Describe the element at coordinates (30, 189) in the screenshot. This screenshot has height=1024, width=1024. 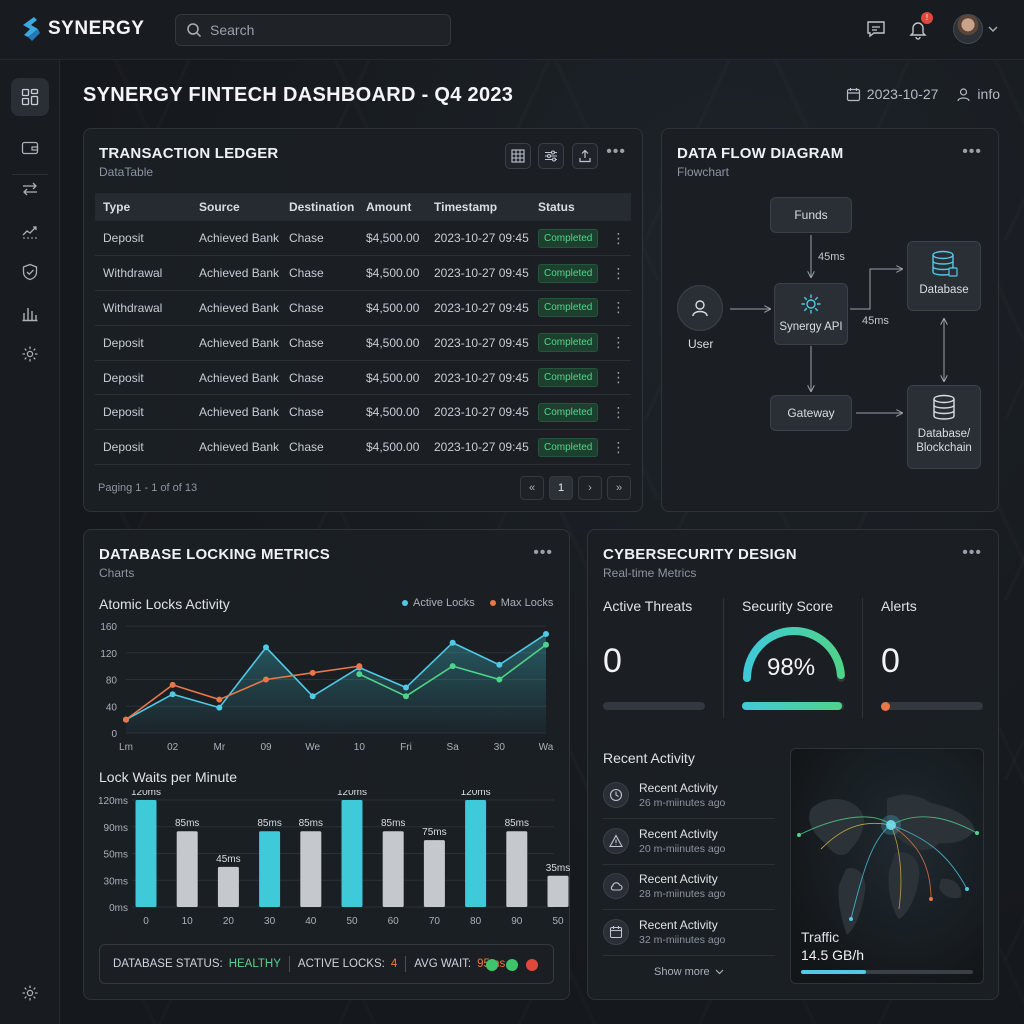
I see `sidebar-item-transfers` at that location.